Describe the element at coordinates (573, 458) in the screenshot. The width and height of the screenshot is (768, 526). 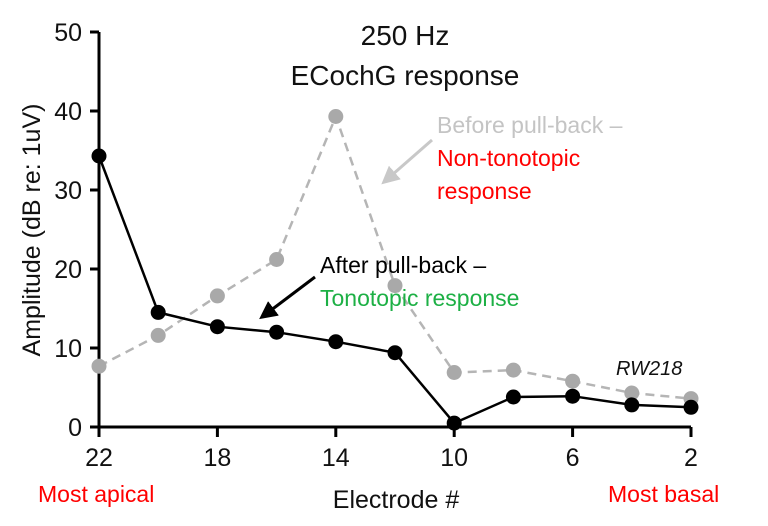
I see `x-tick-label-6: 6` at that location.